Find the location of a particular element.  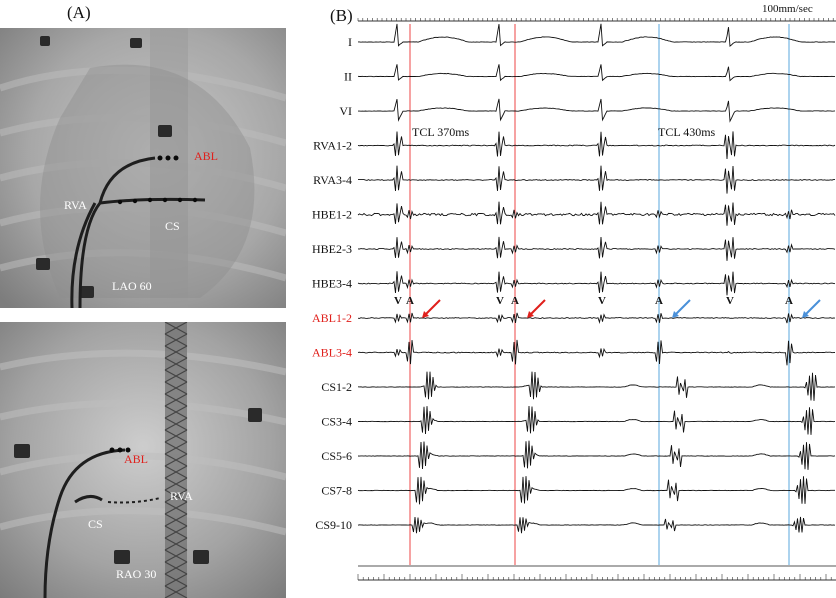

channel-label: II is located at coordinates (348, 77).